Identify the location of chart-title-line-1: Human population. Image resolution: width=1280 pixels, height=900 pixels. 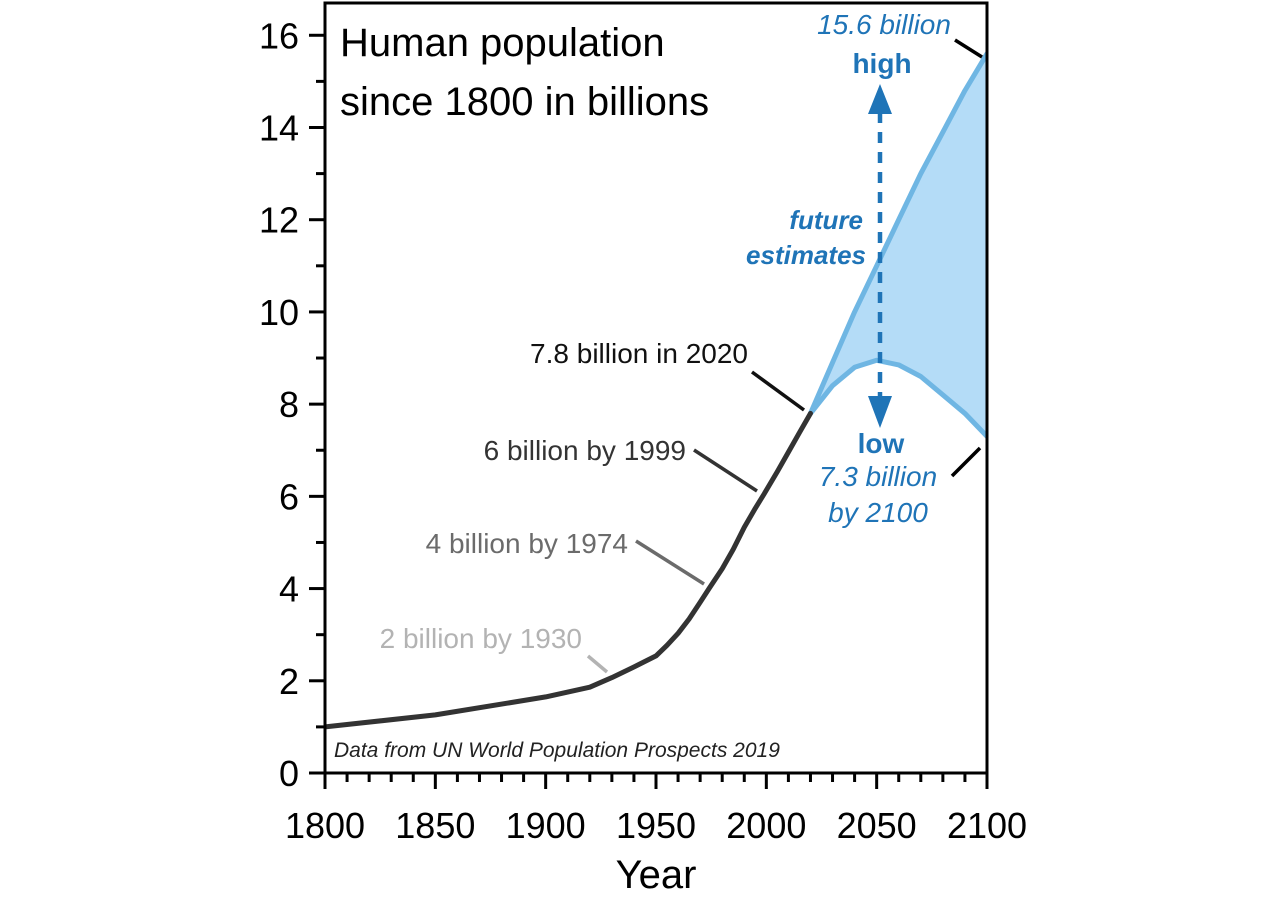
(502, 43).